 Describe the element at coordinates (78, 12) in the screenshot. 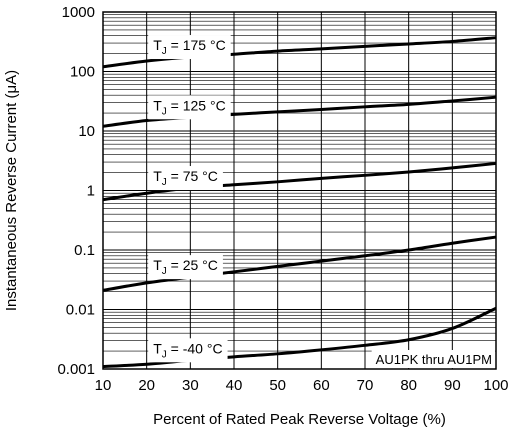

I see `y-tick-label: 1000` at that location.